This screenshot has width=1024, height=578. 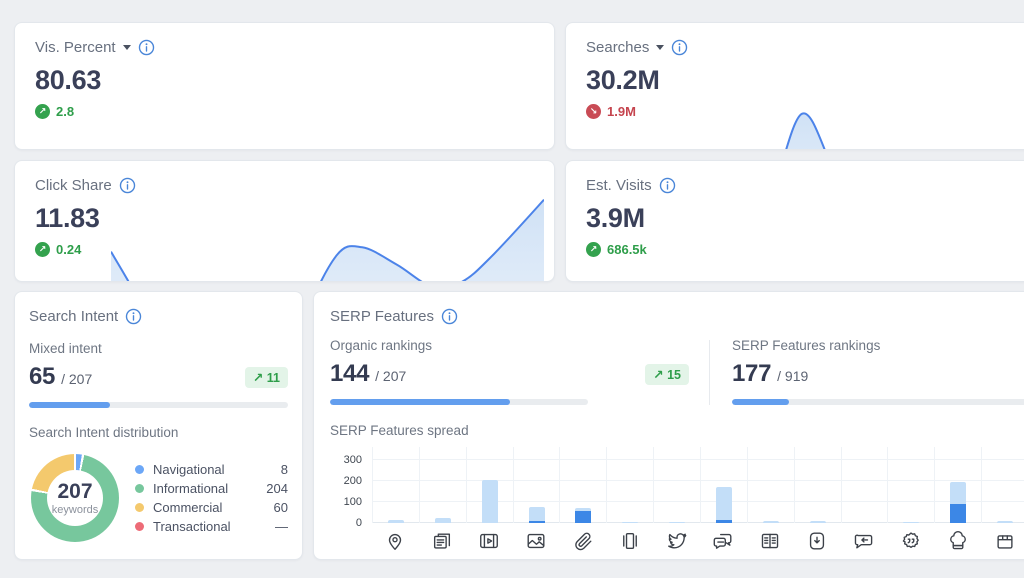 What do you see at coordinates (629, 541) in the screenshot?
I see `carousel-icon` at bounding box center [629, 541].